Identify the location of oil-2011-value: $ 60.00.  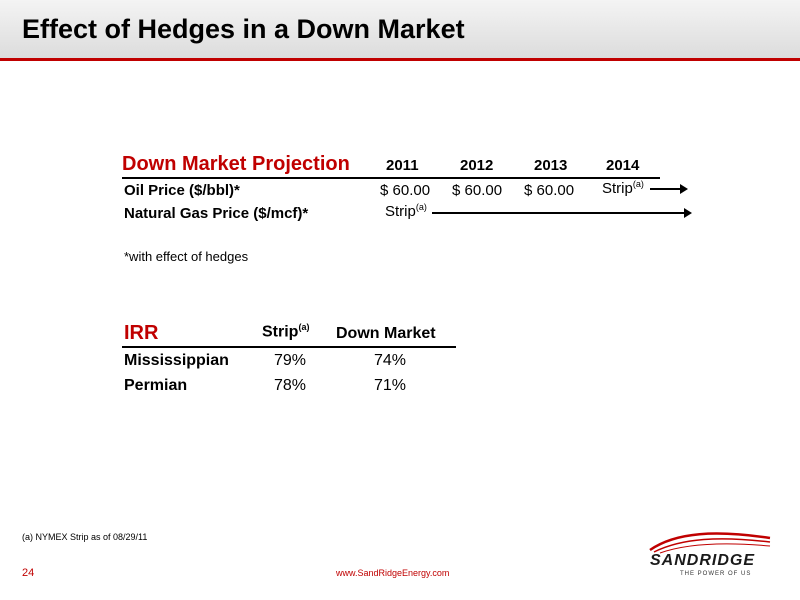
(405, 190).